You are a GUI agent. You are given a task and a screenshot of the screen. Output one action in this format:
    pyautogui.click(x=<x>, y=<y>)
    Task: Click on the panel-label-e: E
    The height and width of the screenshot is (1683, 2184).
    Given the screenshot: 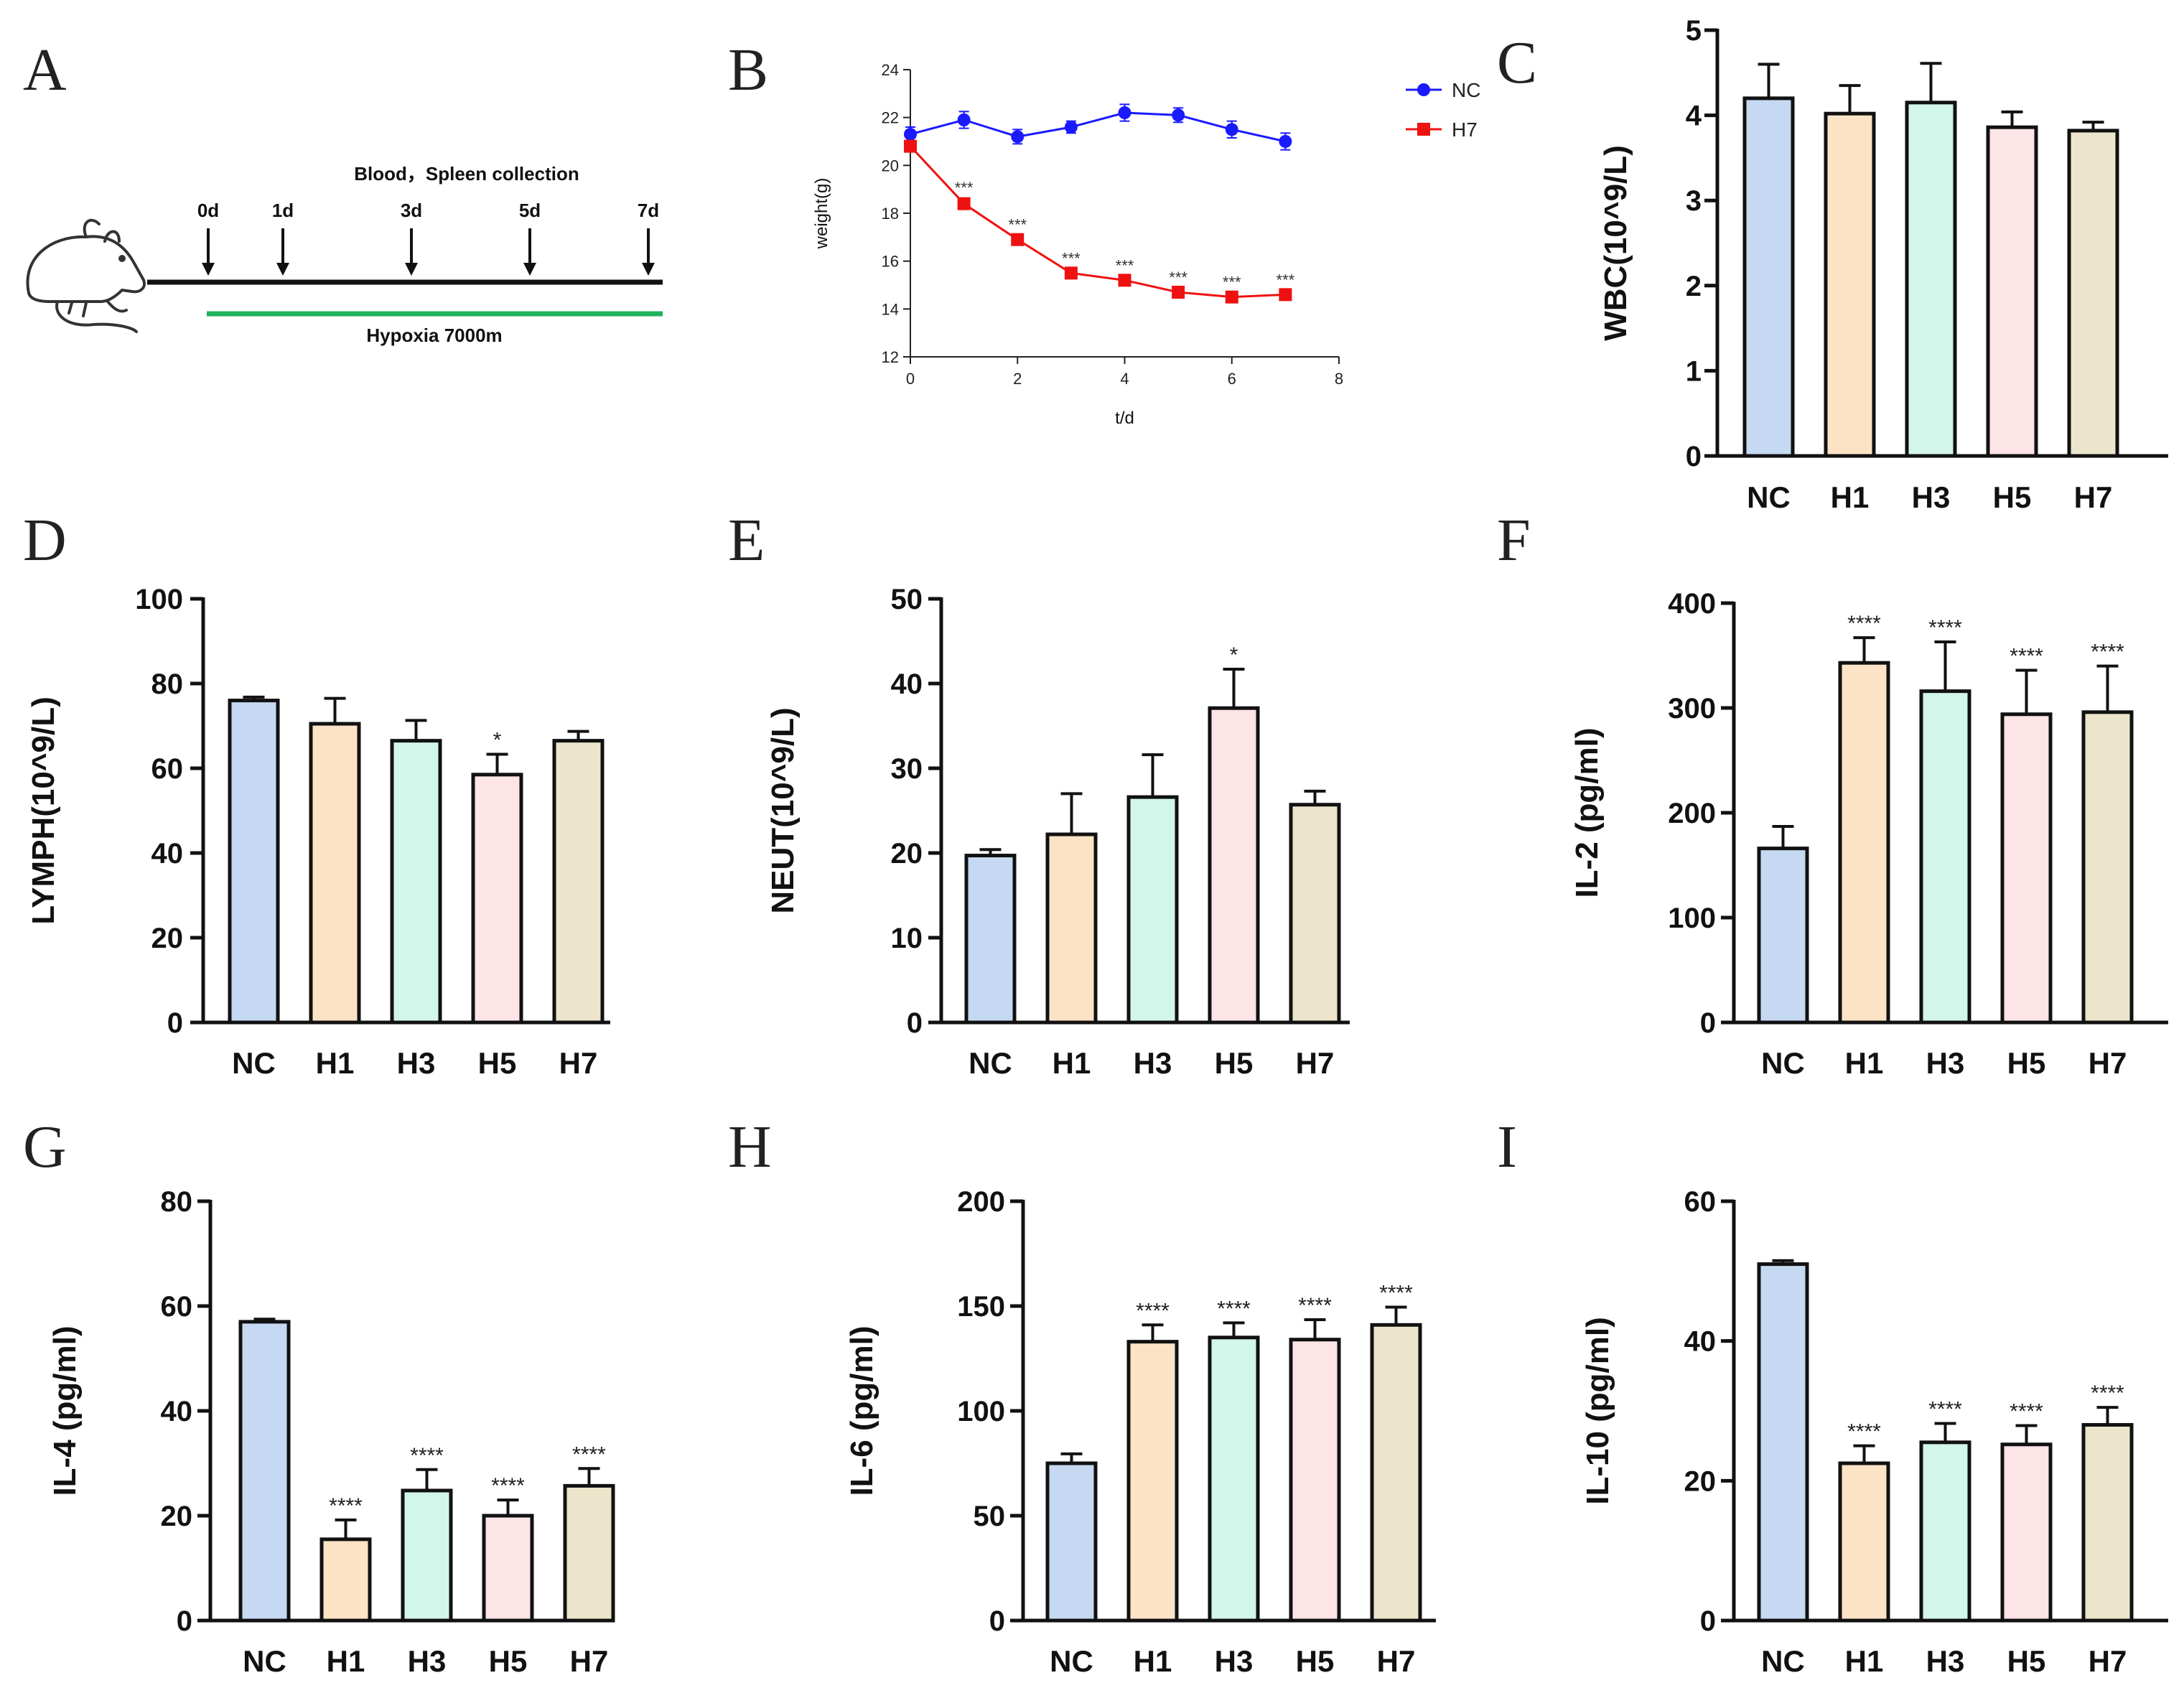 What is the action you would take?
    pyautogui.click(x=746, y=540)
    